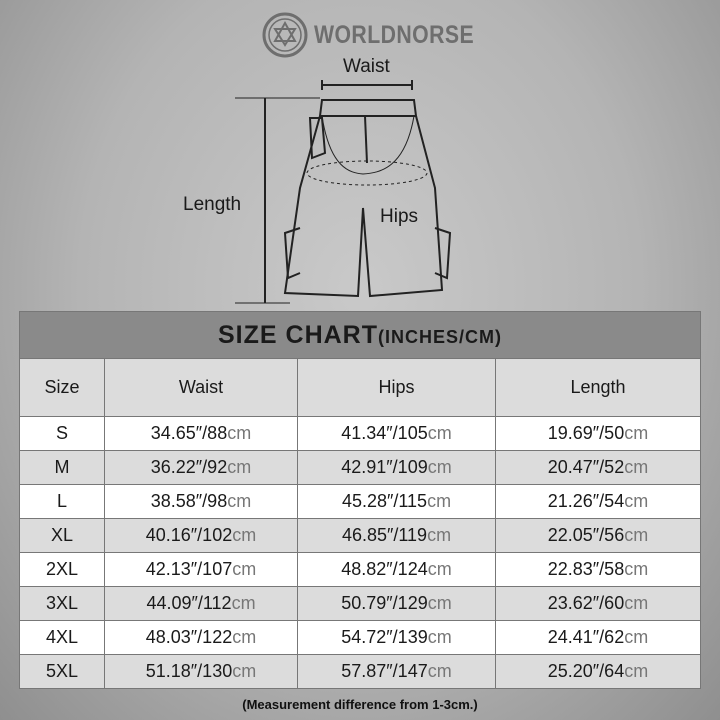 The width and height of the screenshot is (720, 720). What do you see at coordinates (586, 603) in the screenshot?
I see `length-value: 23.62″/60` at bounding box center [586, 603].